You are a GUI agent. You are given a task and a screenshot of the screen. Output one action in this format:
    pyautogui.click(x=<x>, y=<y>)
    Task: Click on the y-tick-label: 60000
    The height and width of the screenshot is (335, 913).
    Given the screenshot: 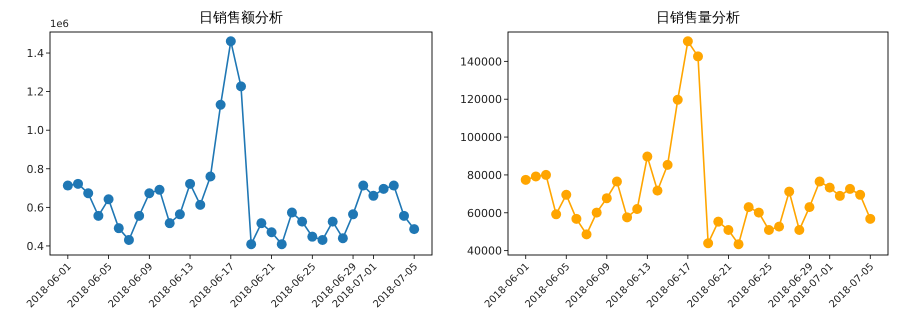 What is the action you would take?
    pyautogui.click(x=484, y=213)
    